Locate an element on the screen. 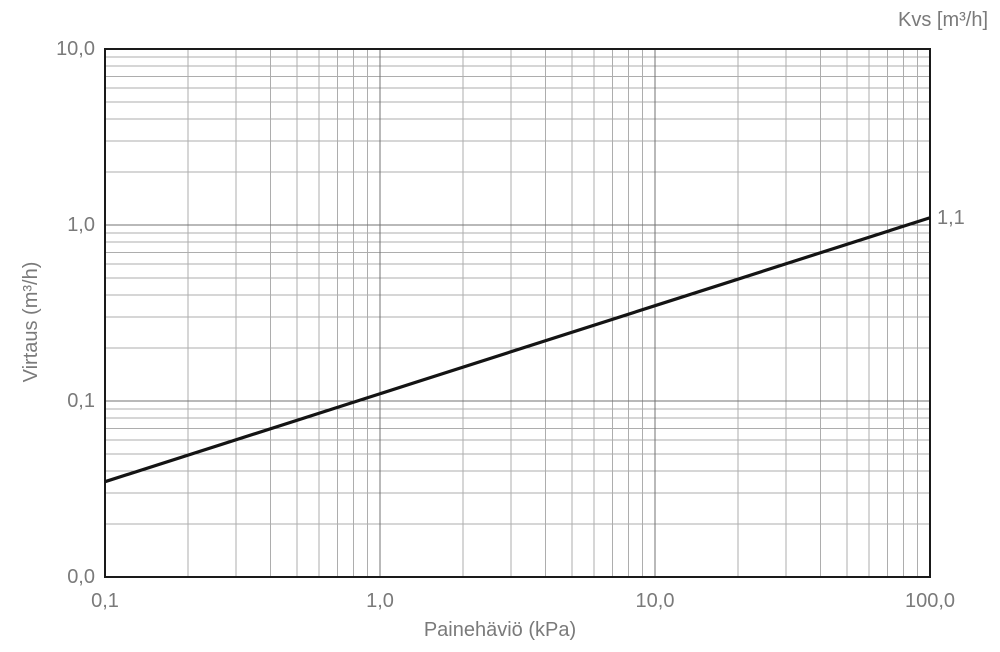 The height and width of the screenshot is (652, 1000). x-tick-label: 0,1 is located at coordinates (105, 601).